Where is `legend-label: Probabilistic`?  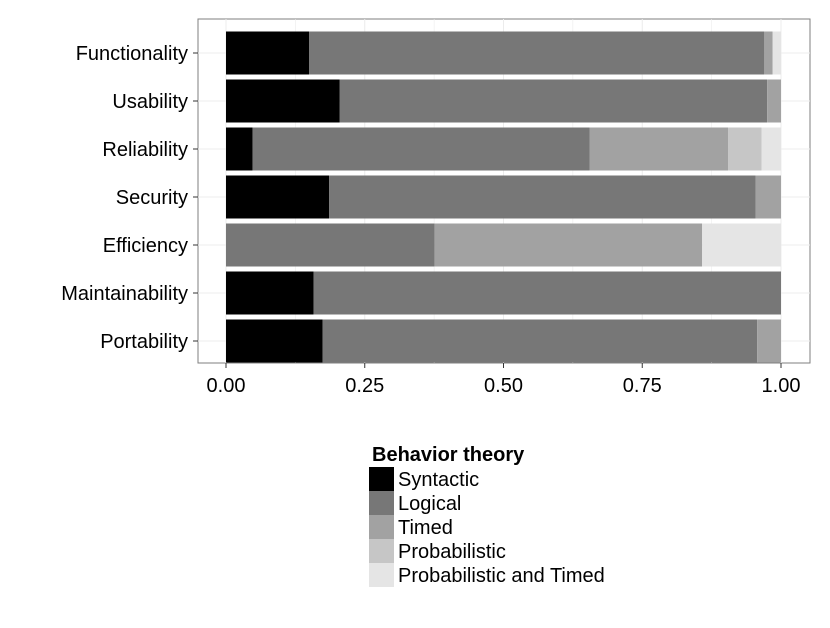 legend-label: Probabilistic is located at coordinates (452, 552).